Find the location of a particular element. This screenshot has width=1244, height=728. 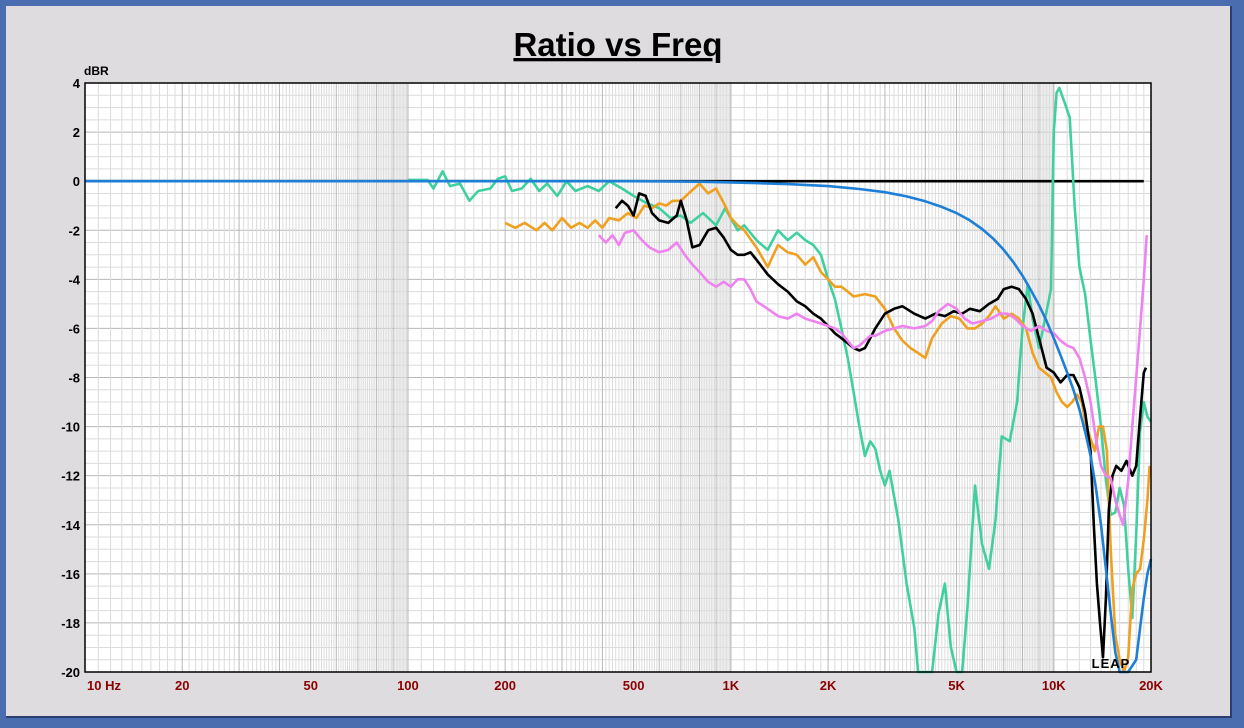

y-axis-unit-label: dBR is located at coordinates (96, 71).